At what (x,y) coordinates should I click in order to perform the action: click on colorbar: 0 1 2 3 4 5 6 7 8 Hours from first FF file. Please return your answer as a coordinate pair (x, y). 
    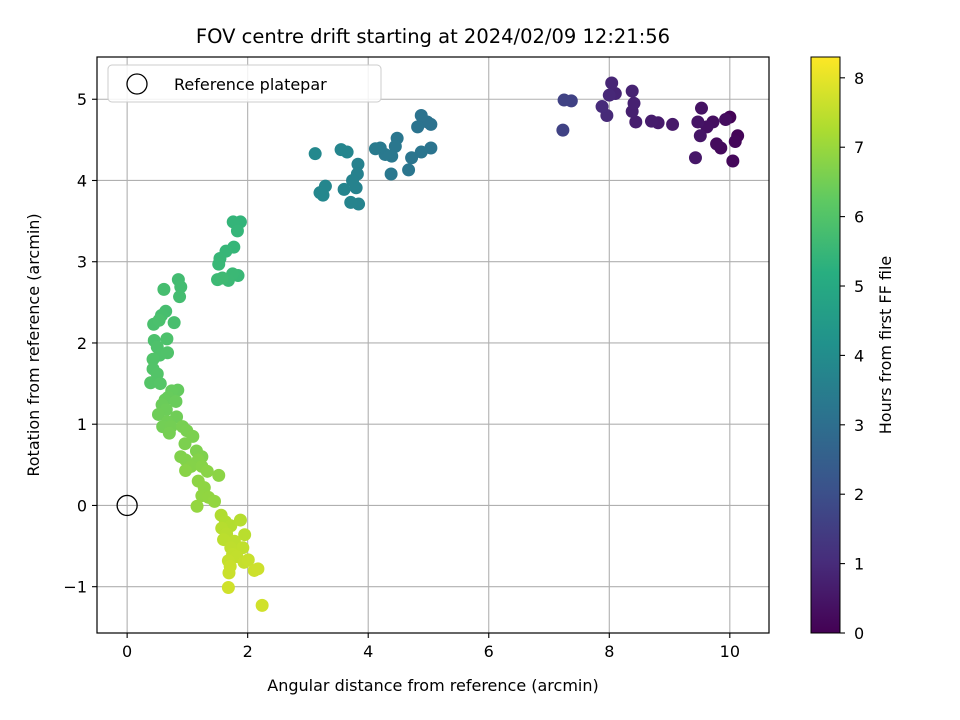
    Looking at the image, I should click on (852, 349).